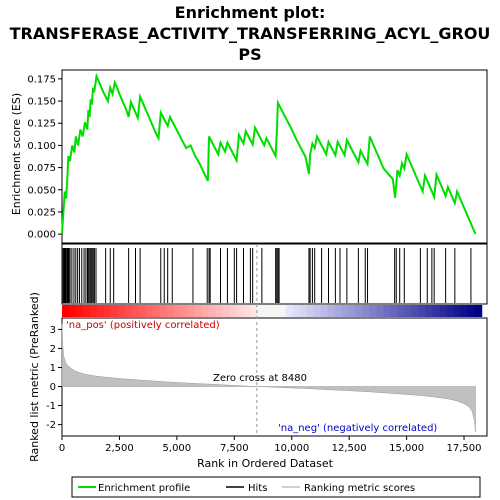 The image size is (500, 500). I want to click on metric-y-tick-label: -2, so click(51, 425).